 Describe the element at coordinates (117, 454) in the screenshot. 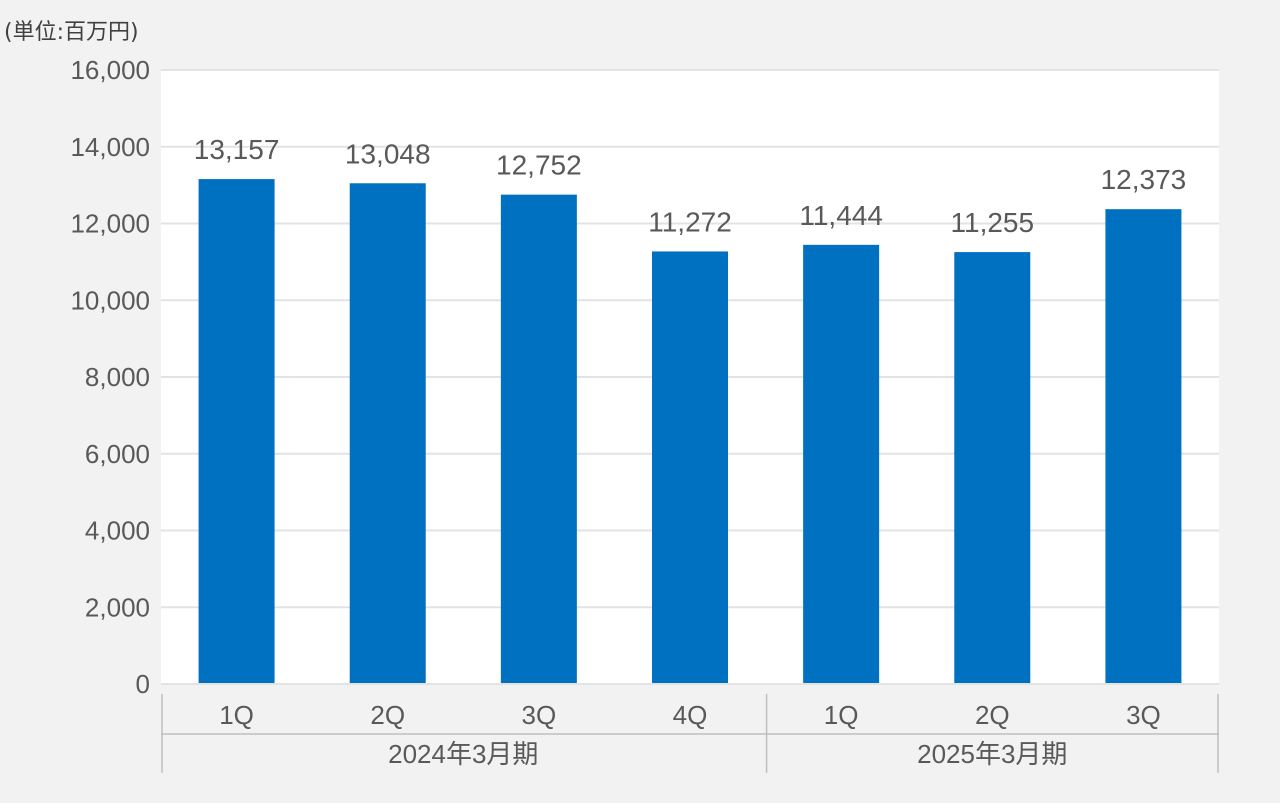

I see `y-tick-label: 6,000` at that location.